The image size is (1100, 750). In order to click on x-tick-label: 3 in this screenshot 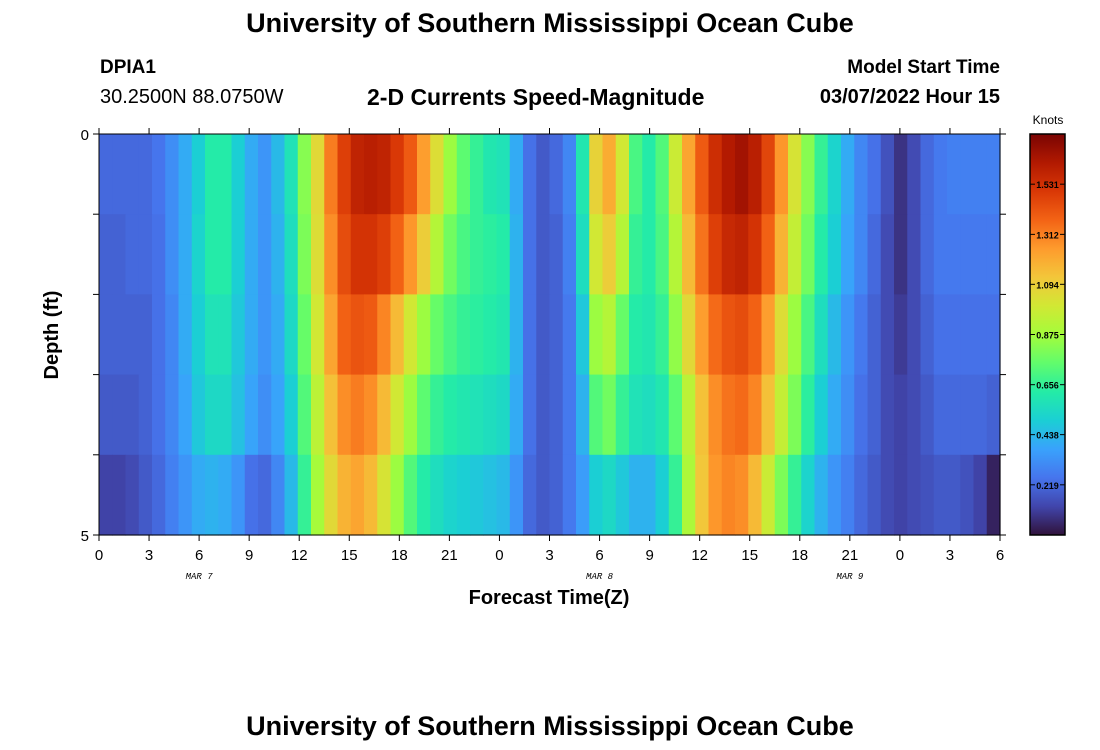, I will do `click(549, 555)`.